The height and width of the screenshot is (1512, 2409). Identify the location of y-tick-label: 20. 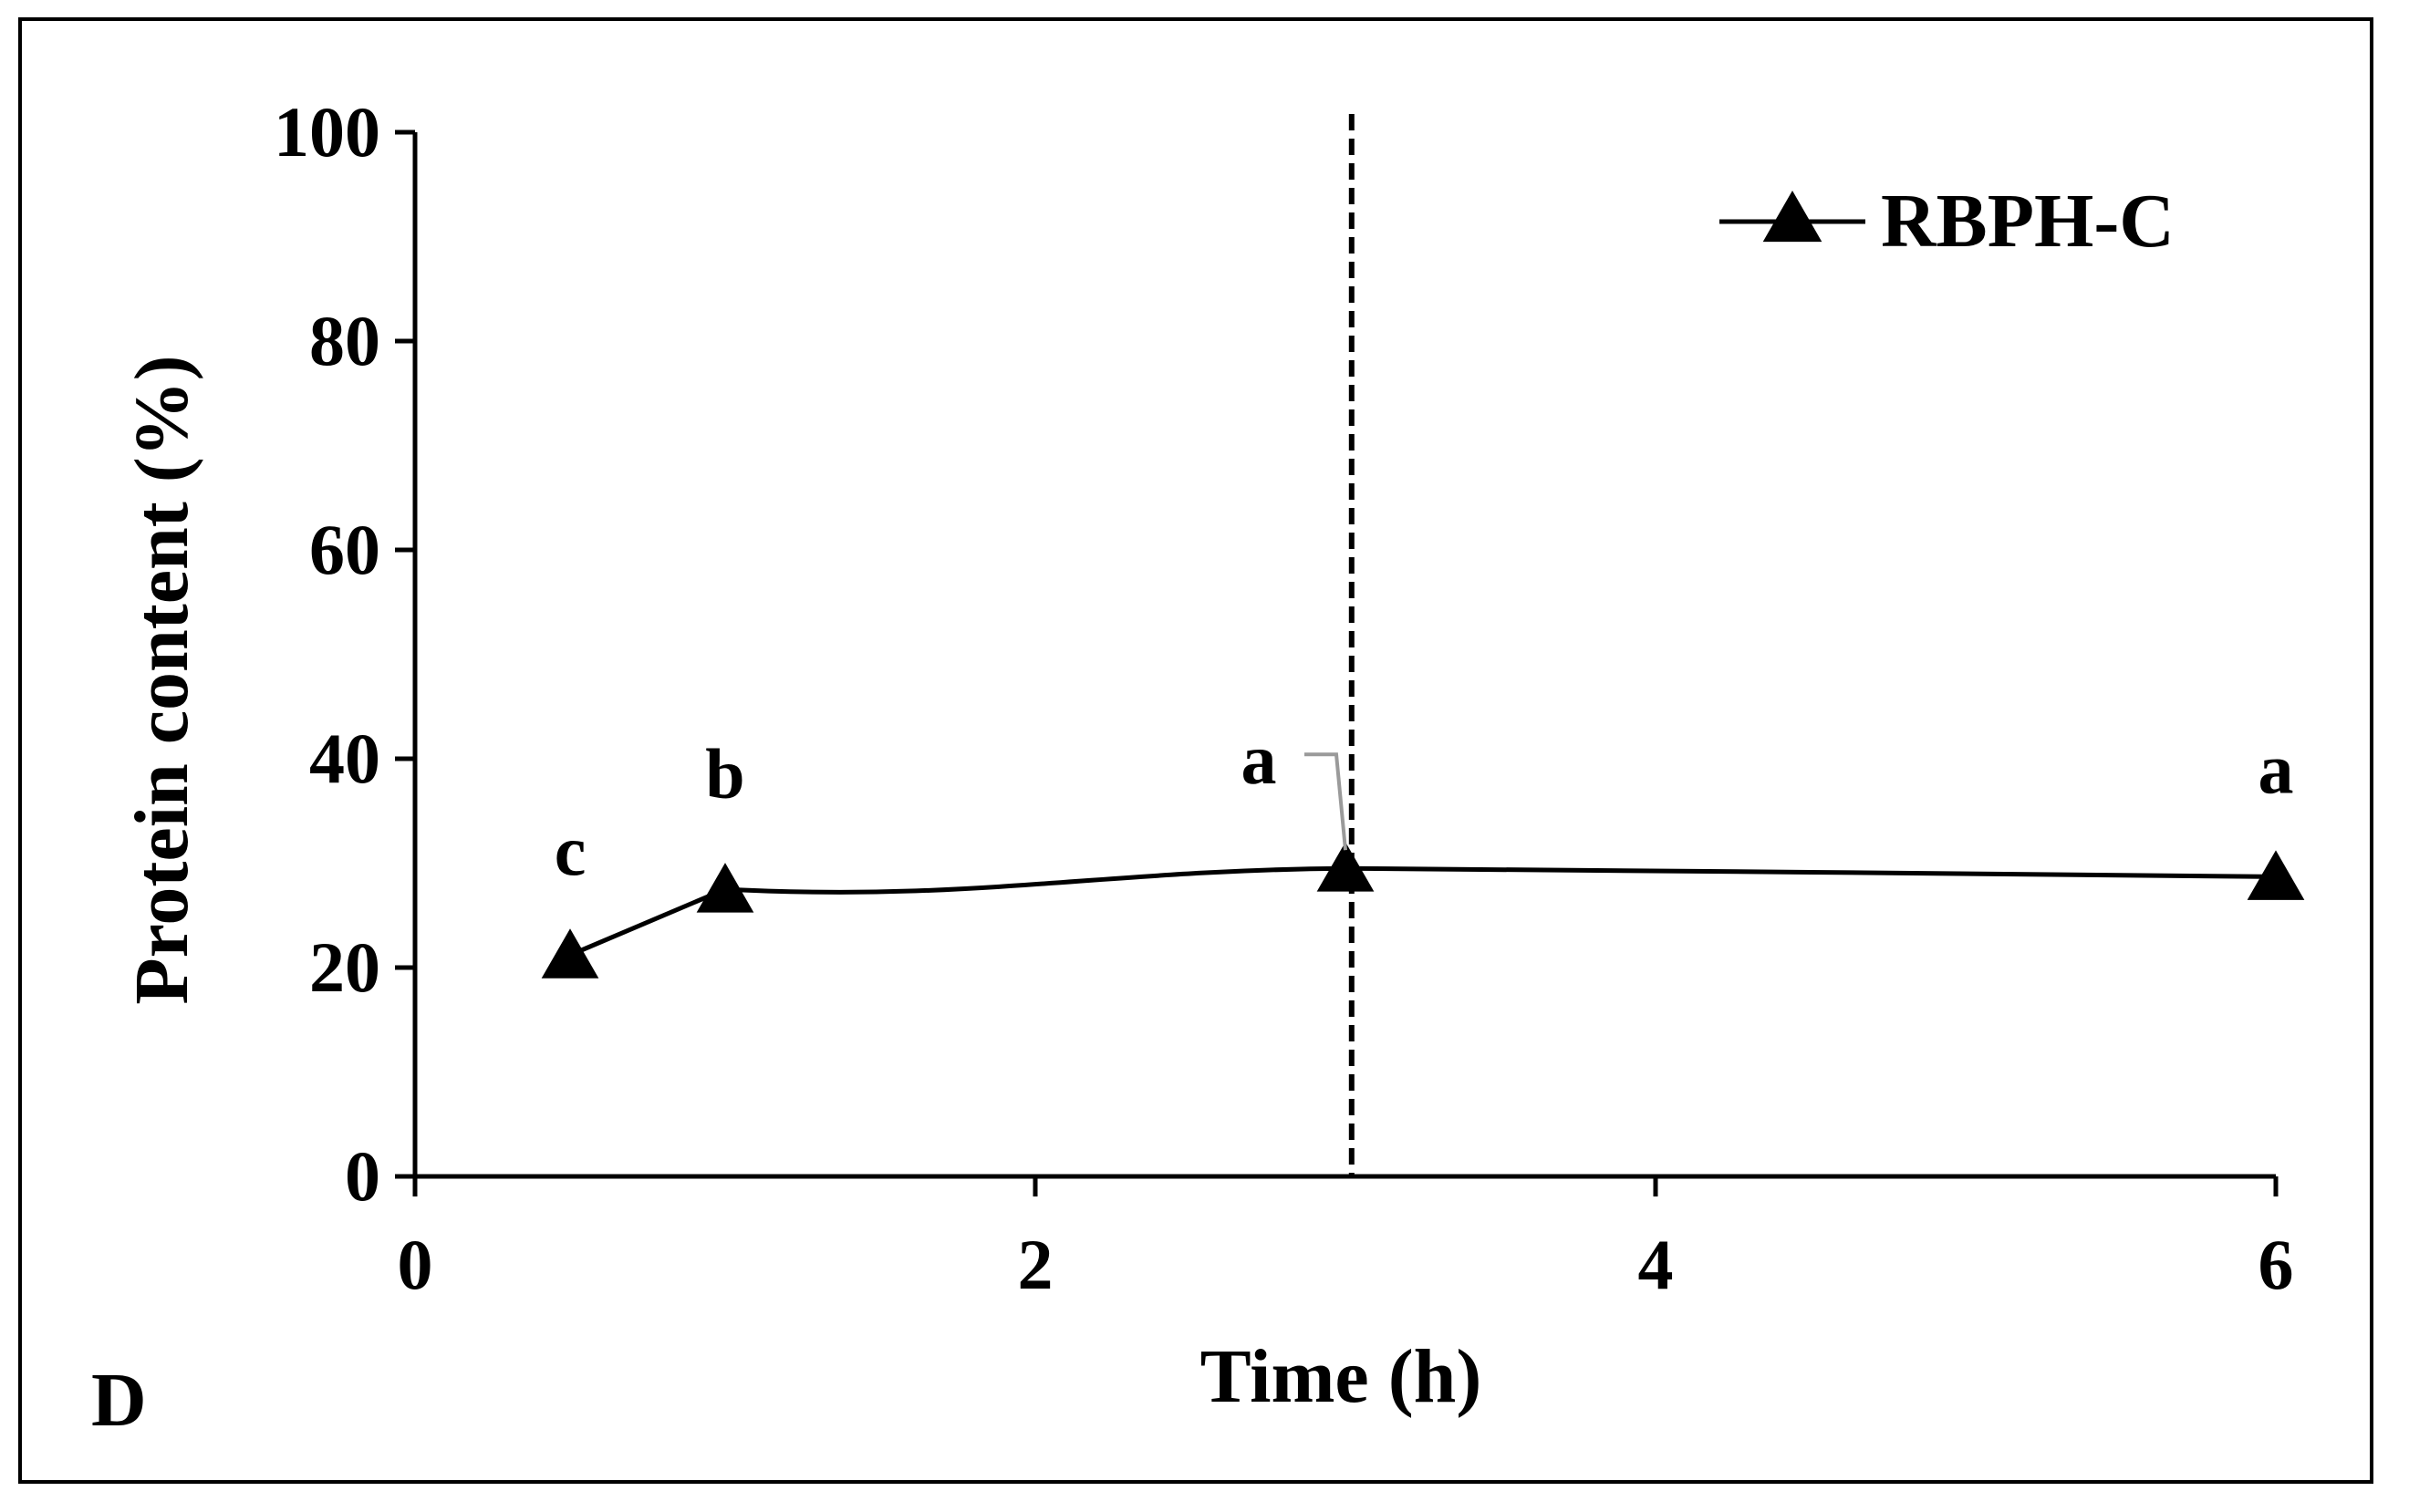
(344, 967).